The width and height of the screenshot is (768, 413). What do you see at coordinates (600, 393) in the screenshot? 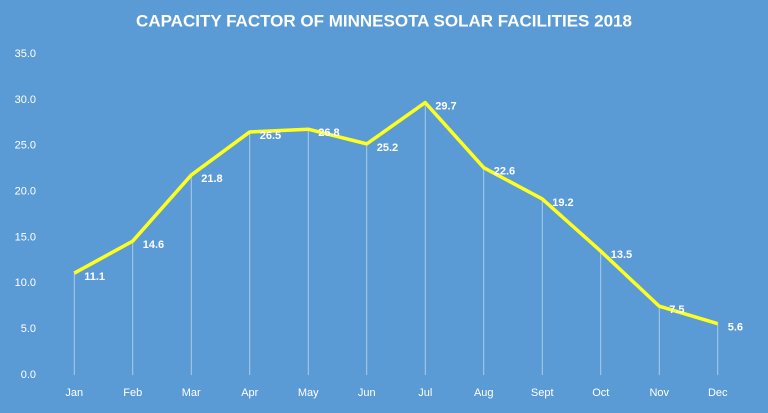
I see `x-tick-label: Oct` at bounding box center [600, 393].